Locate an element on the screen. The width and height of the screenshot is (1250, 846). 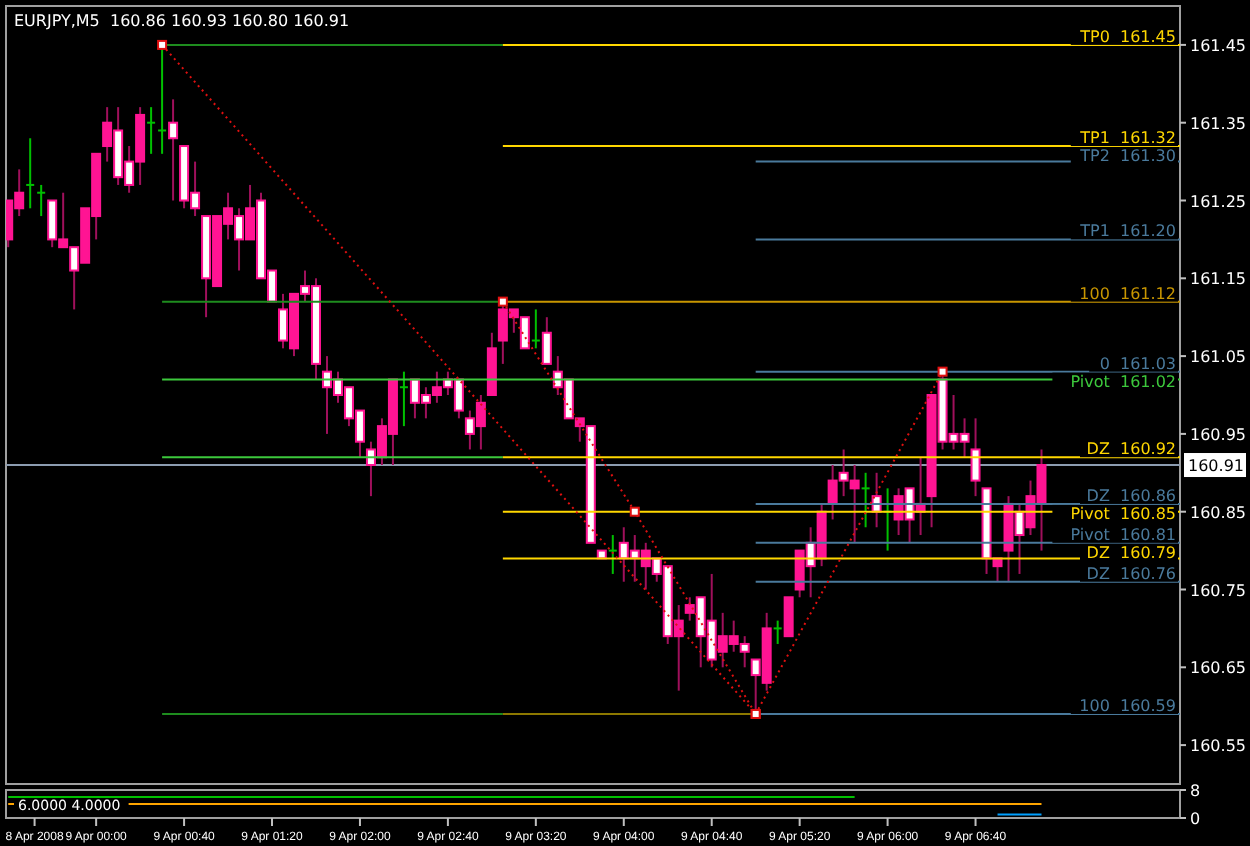
series-label: Pivot 160.85 is located at coordinates (1123, 513).